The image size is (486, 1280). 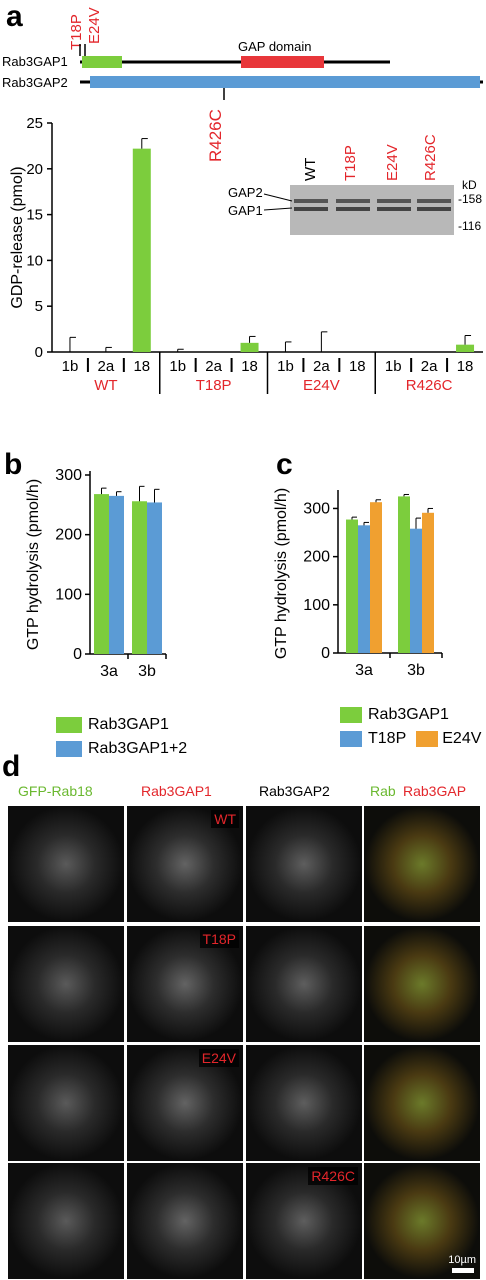 What do you see at coordinates (185, 1103) in the screenshot?
I see `micrograph: E24V` at bounding box center [185, 1103].